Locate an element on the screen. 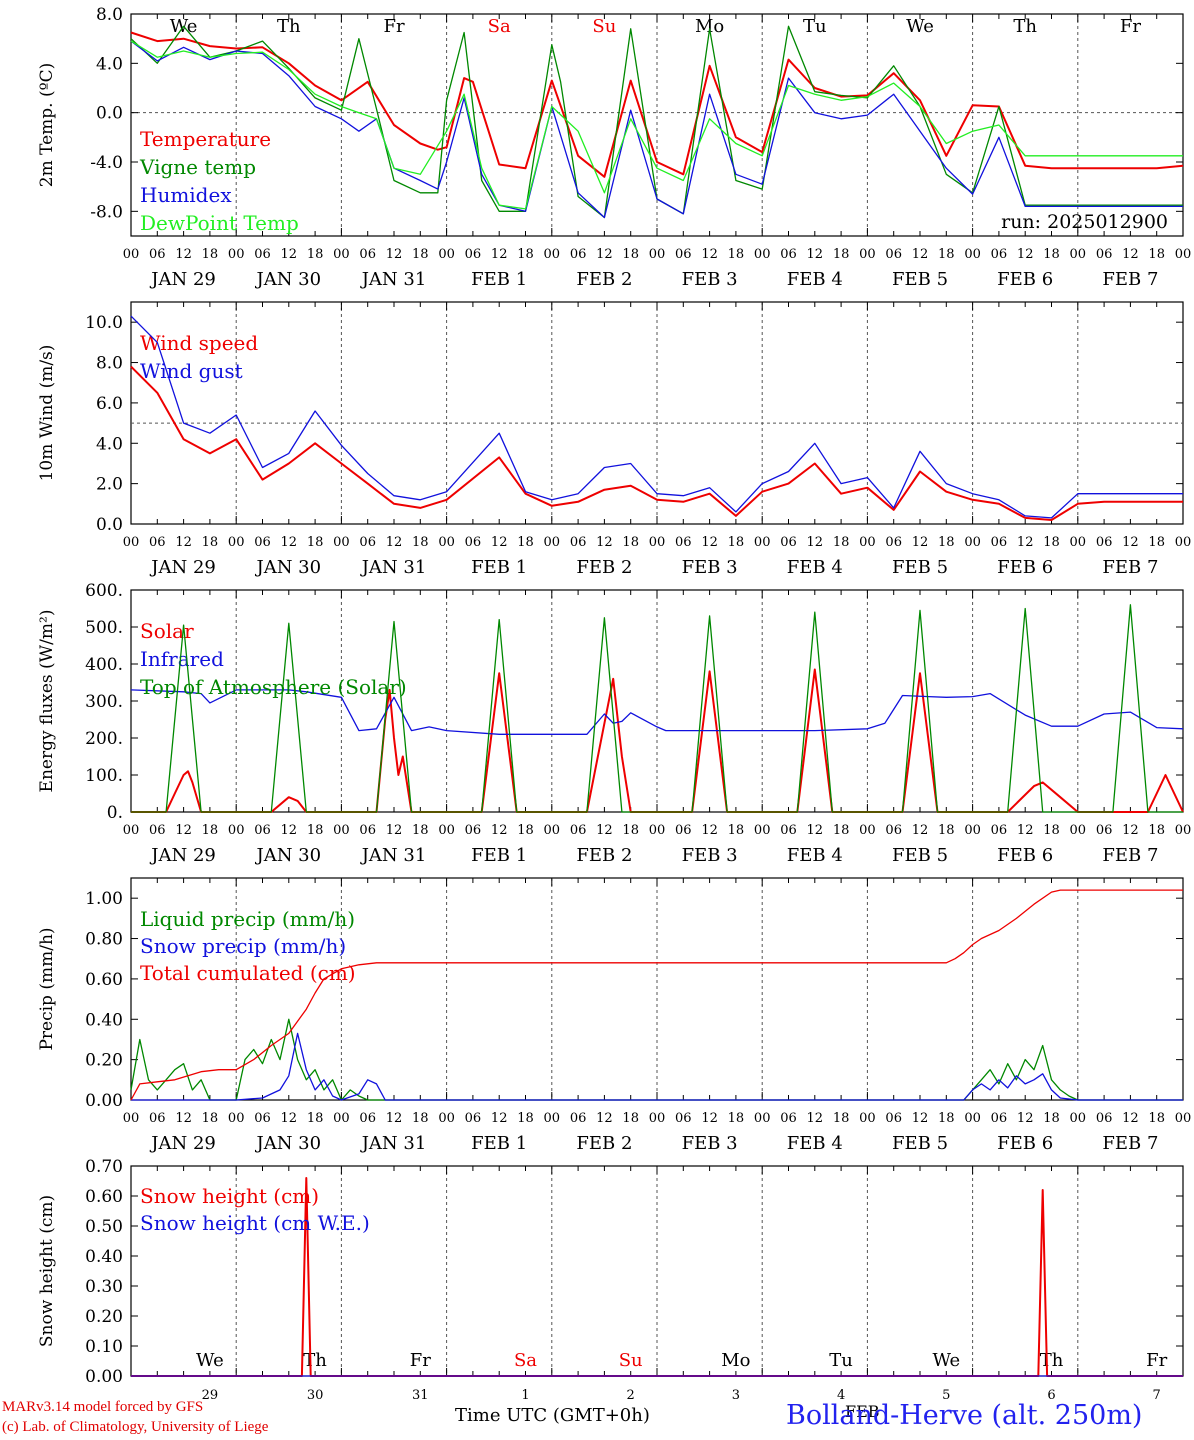  weekday-label: Fr is located at coordinates (1156, 1360).